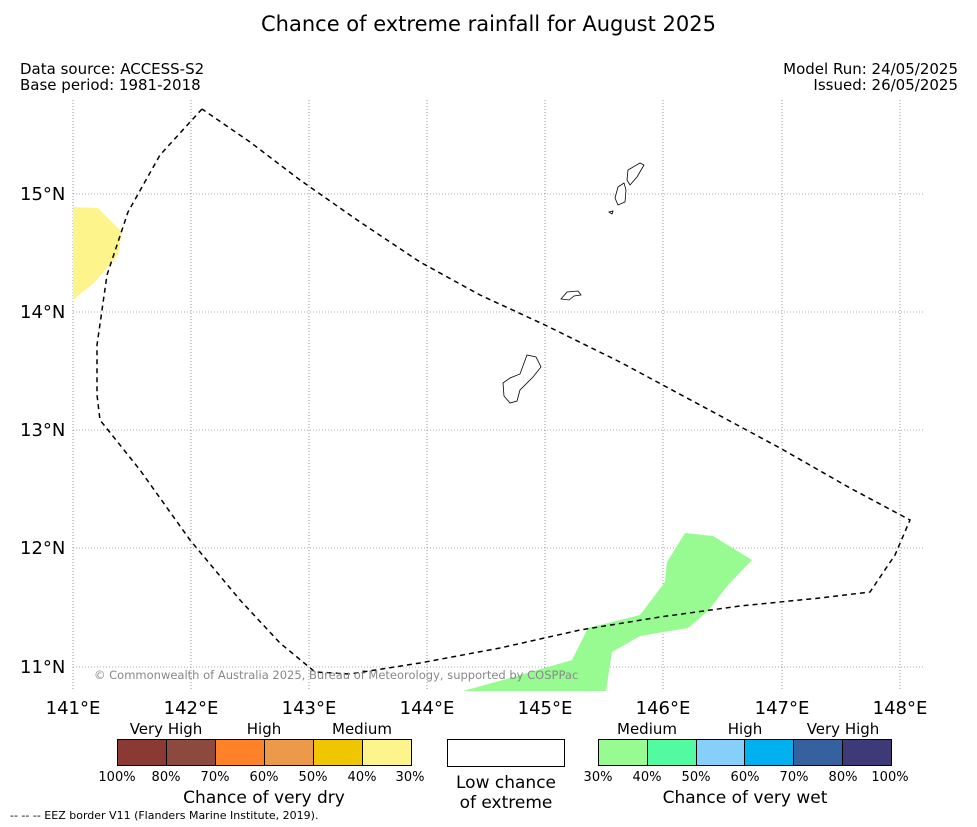  I want to click on dry-cat-medium: Medium, so click(362, 729).